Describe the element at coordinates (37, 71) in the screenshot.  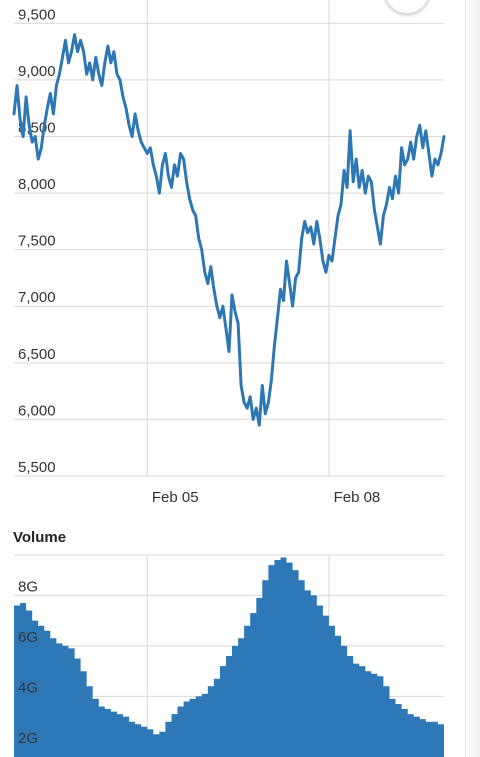
I see `price-y-tick-label: 9,000` at that location.